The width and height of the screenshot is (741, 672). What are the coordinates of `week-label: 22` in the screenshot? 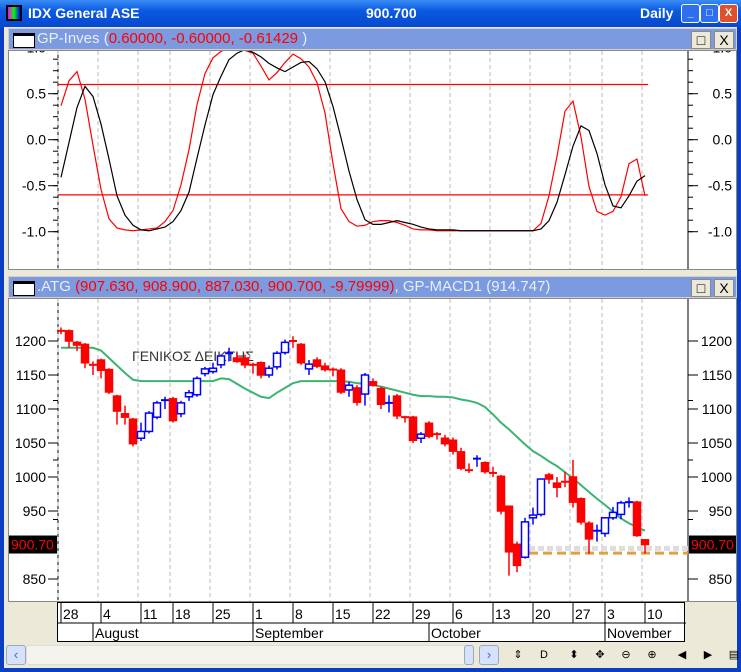 It's located at (383, 614).